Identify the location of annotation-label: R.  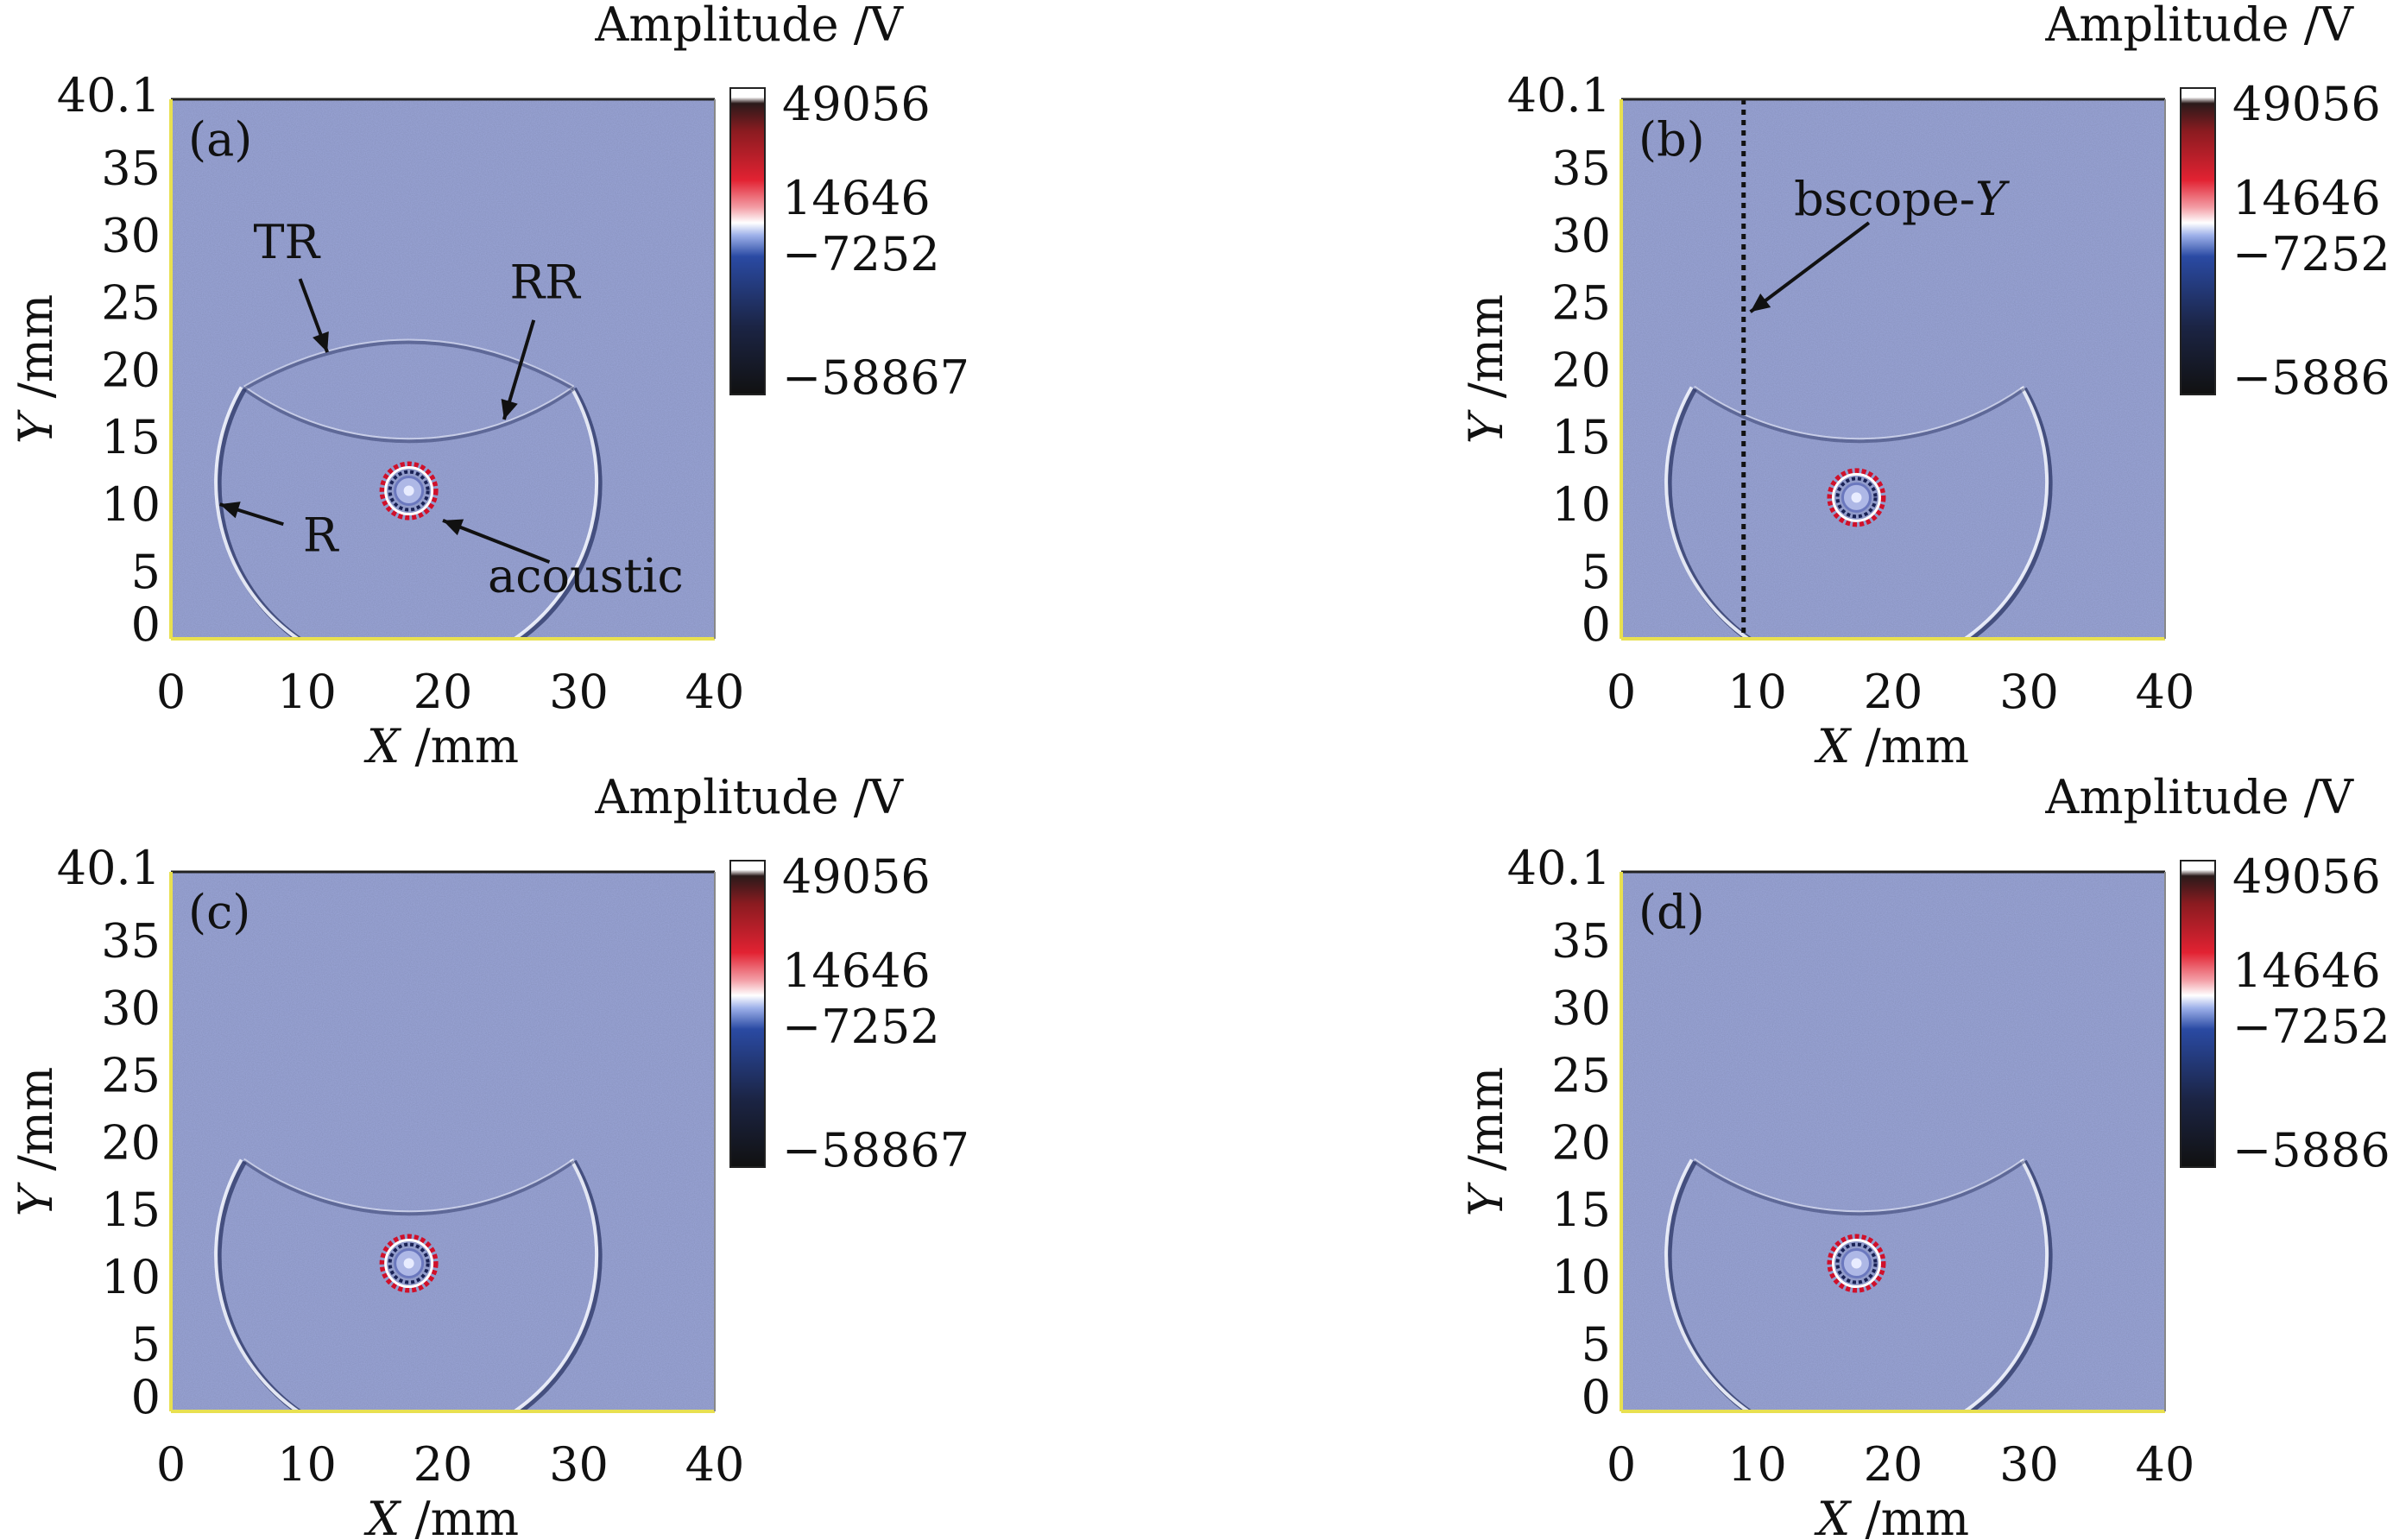
(321, 535).